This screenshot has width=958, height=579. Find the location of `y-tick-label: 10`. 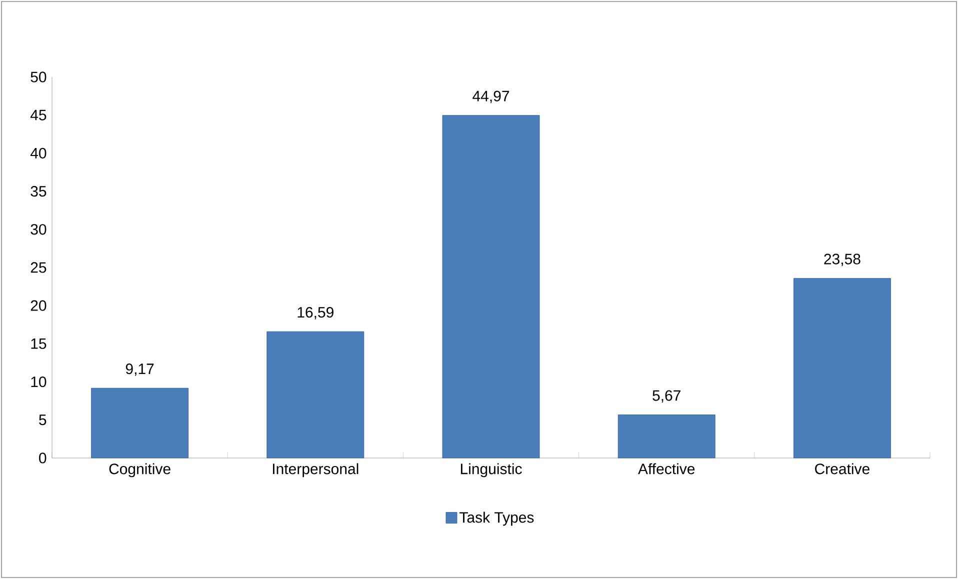

y-tick-label: 10 is located at coordinates (38, 382).